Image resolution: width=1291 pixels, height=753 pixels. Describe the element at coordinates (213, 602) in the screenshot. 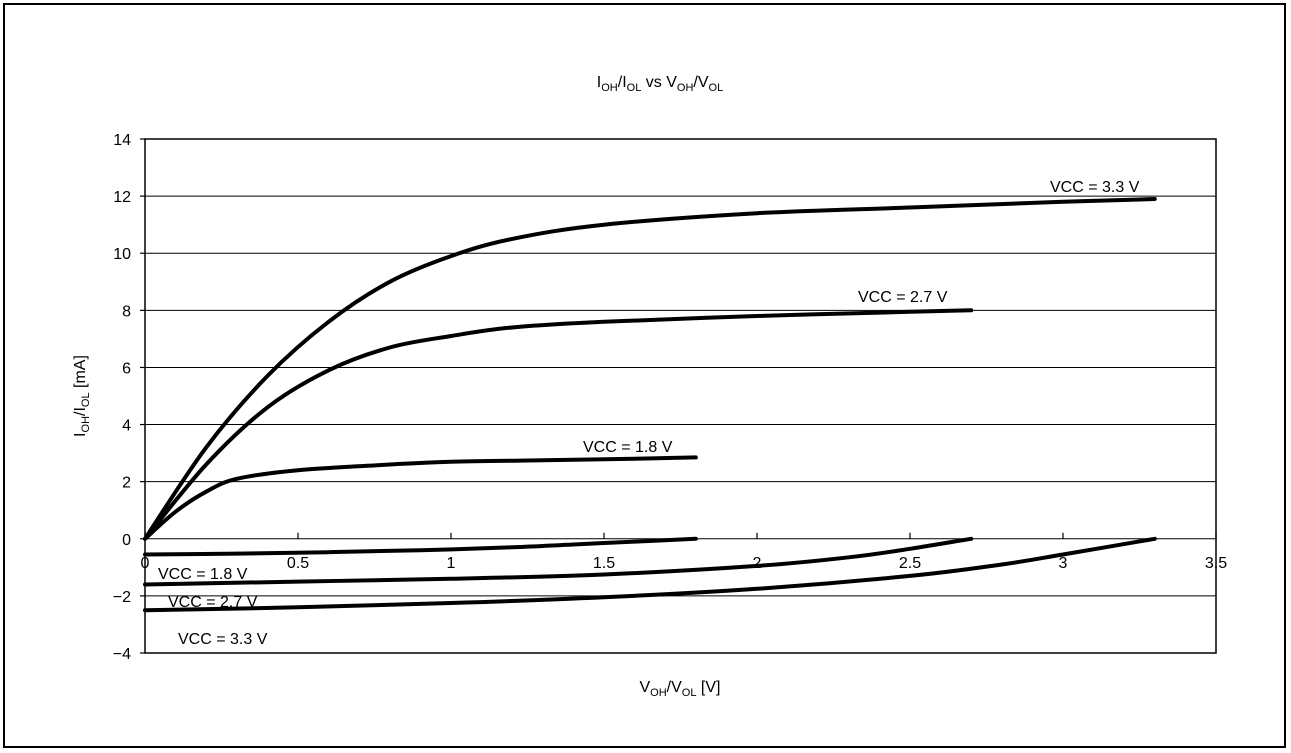

I see `series-label-sink-vcc-2-7-v: VCC = 2.7 V` at that location.